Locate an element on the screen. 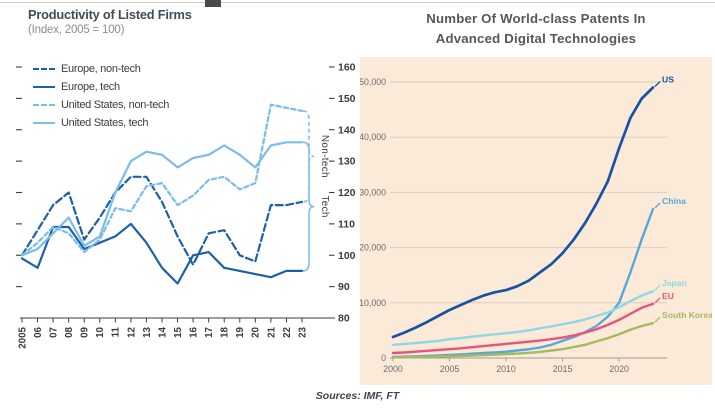 The height and width of the screenshot is (412, 715). top-dark-mark is located at coordinates (213, 3).